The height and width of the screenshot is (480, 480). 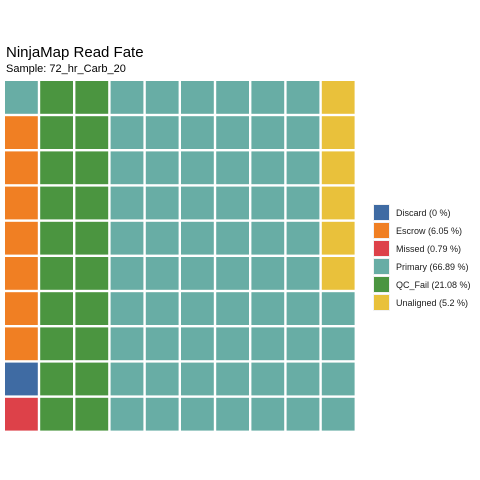 I want to click on legend-swatch-qc_fail, so click(x=381, y=284).